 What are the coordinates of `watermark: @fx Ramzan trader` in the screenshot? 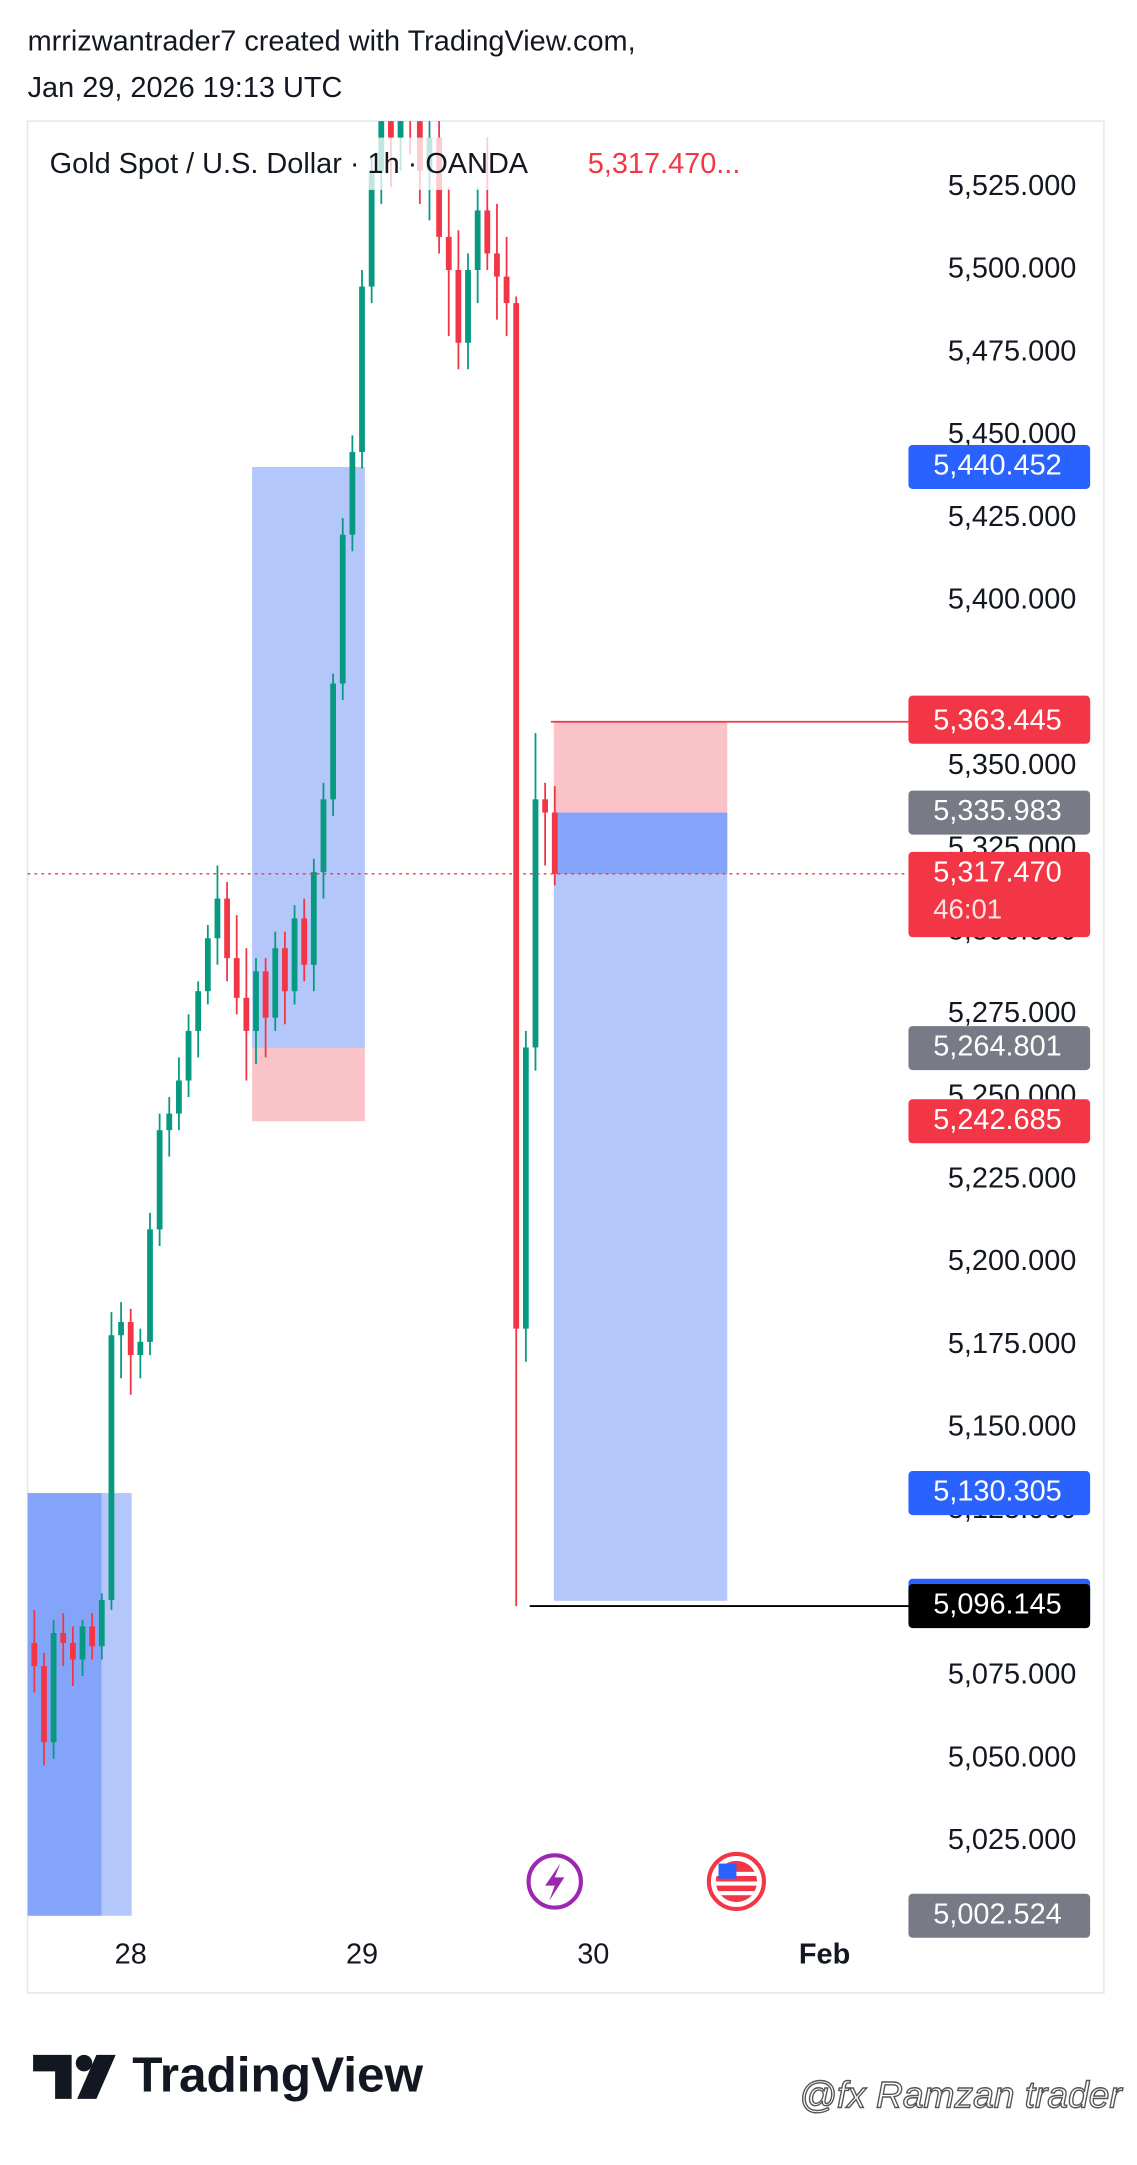 It's located at (961, 2094).